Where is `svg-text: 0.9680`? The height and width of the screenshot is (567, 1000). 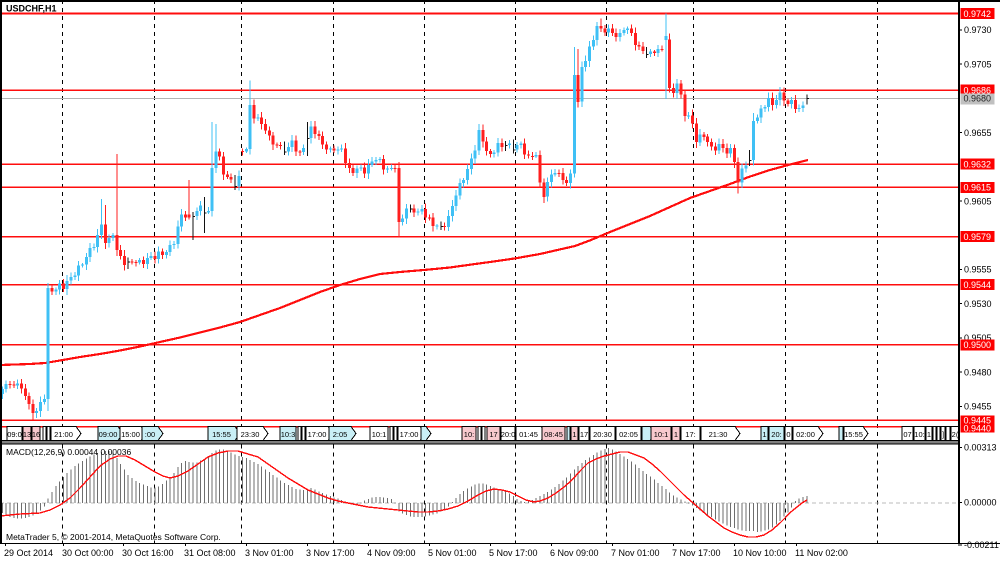 svg-text: 0.9680 is located at coordinates (978, 99).